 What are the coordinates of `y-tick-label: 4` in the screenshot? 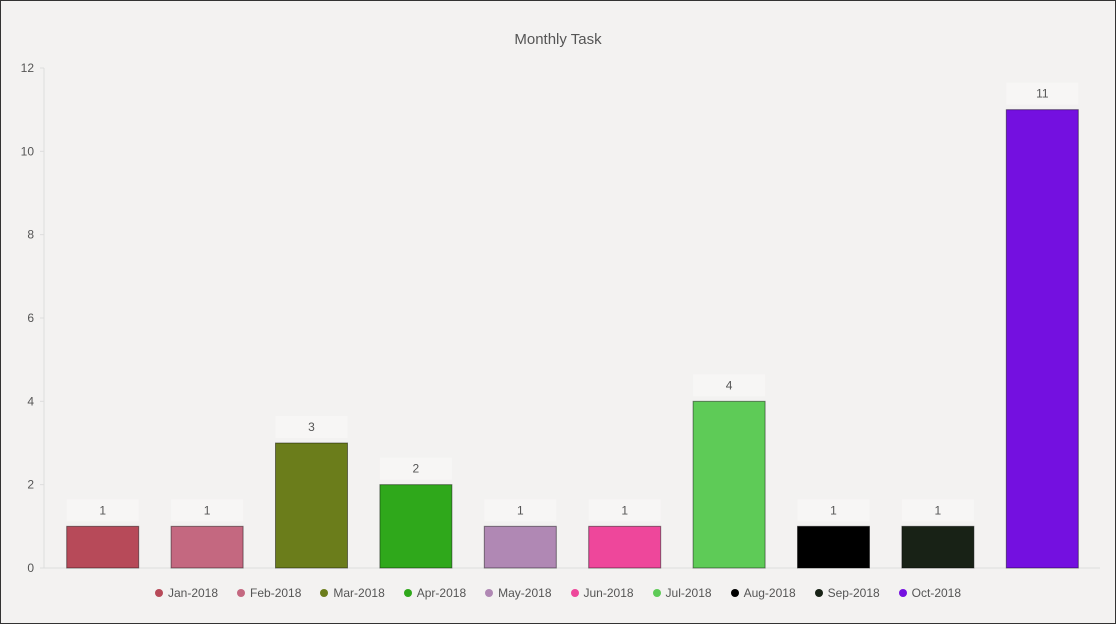 It's located at (30, 401).